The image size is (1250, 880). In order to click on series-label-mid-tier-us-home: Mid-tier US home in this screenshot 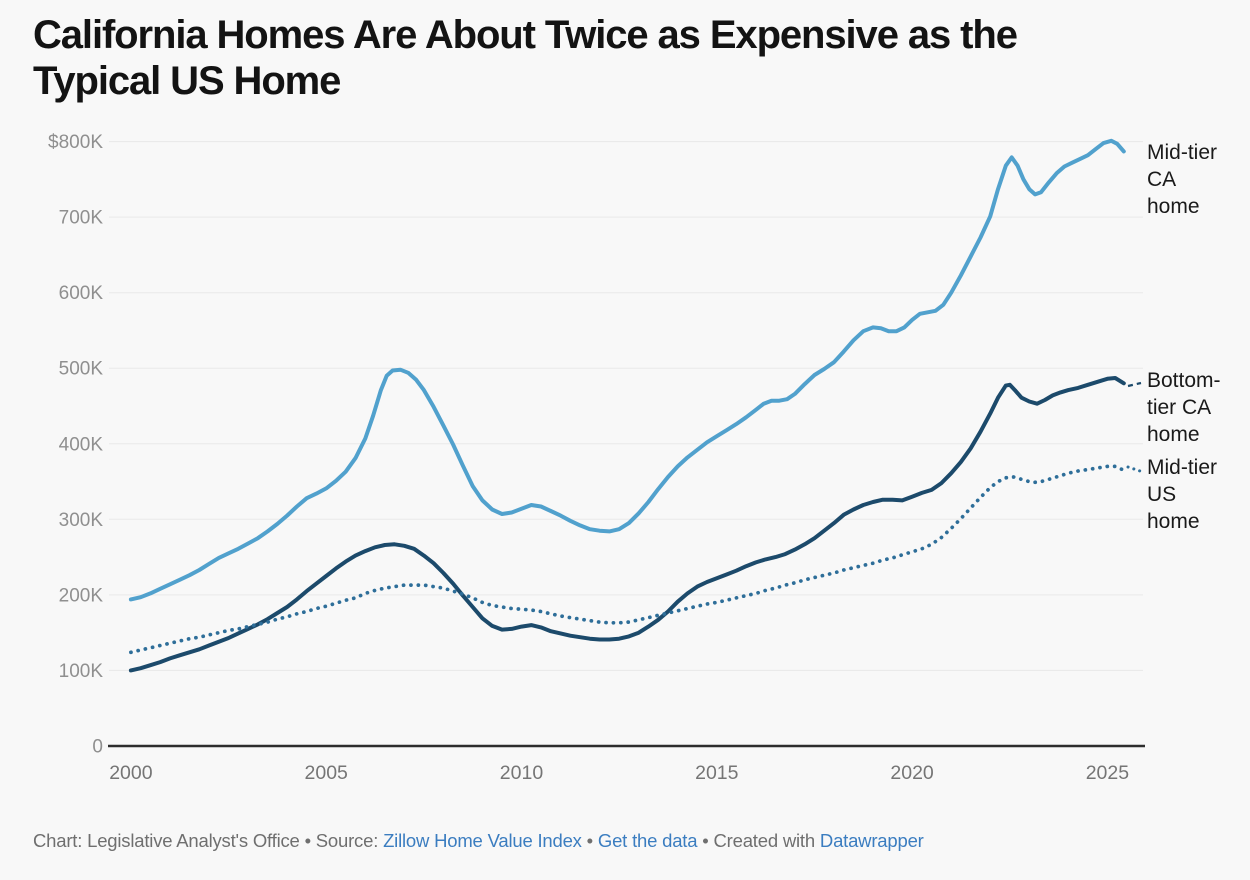, I will do `click(1182, 494)`.